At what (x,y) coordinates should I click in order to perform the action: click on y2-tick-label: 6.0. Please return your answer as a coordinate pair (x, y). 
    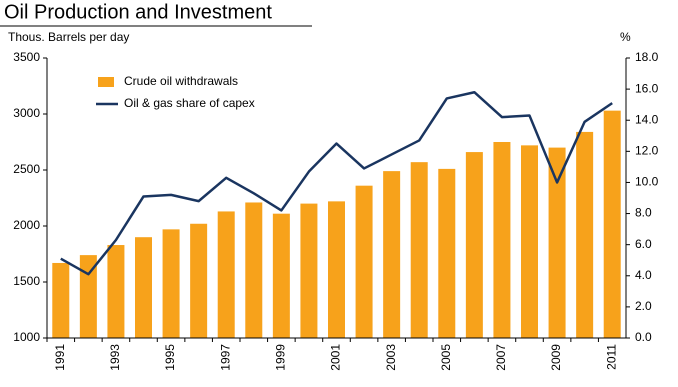
    Looking at the image, I should click on (643, 244).